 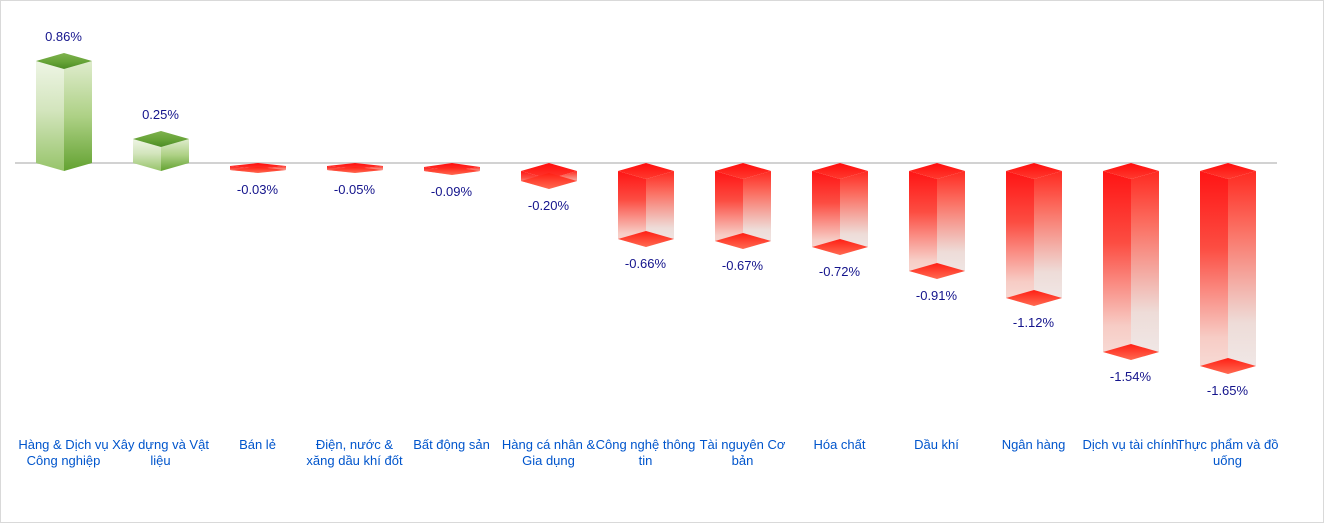 I want to click on bar-slot: 0.86% Hàng & Dịch vụ Công nghiệp, so click(x=63, y=261).